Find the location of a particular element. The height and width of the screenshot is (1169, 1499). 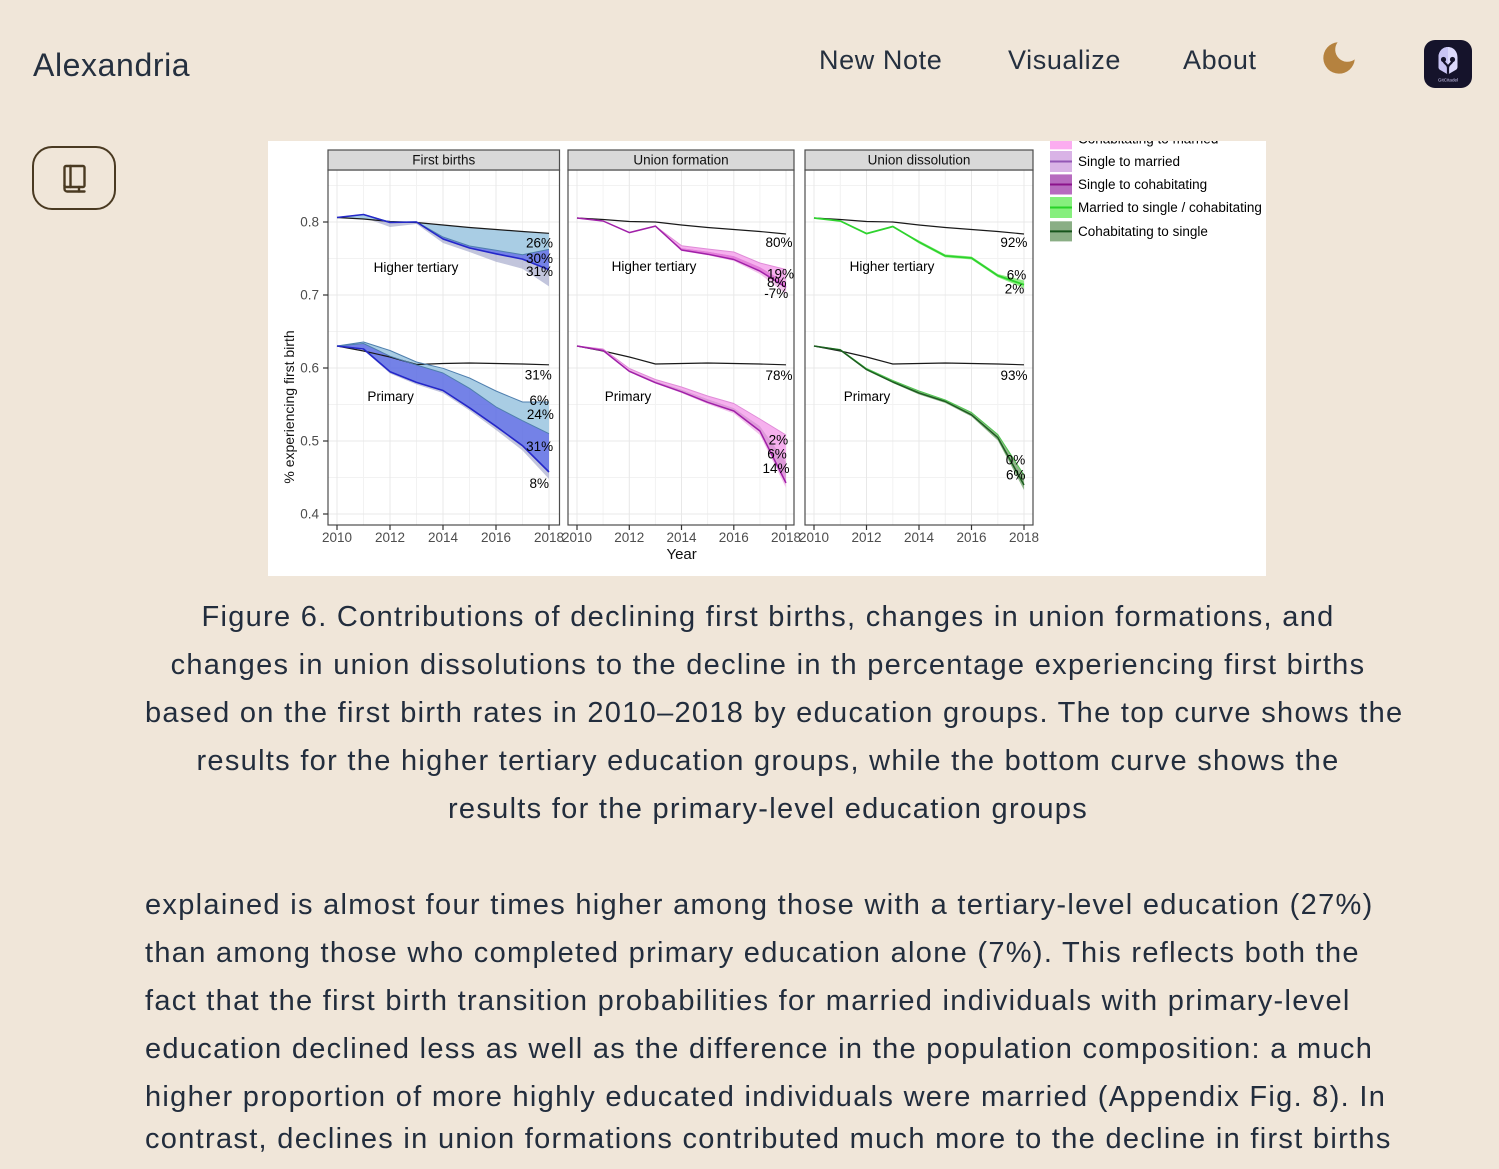

svg-text: 14% is located at coordinates (775, 468).